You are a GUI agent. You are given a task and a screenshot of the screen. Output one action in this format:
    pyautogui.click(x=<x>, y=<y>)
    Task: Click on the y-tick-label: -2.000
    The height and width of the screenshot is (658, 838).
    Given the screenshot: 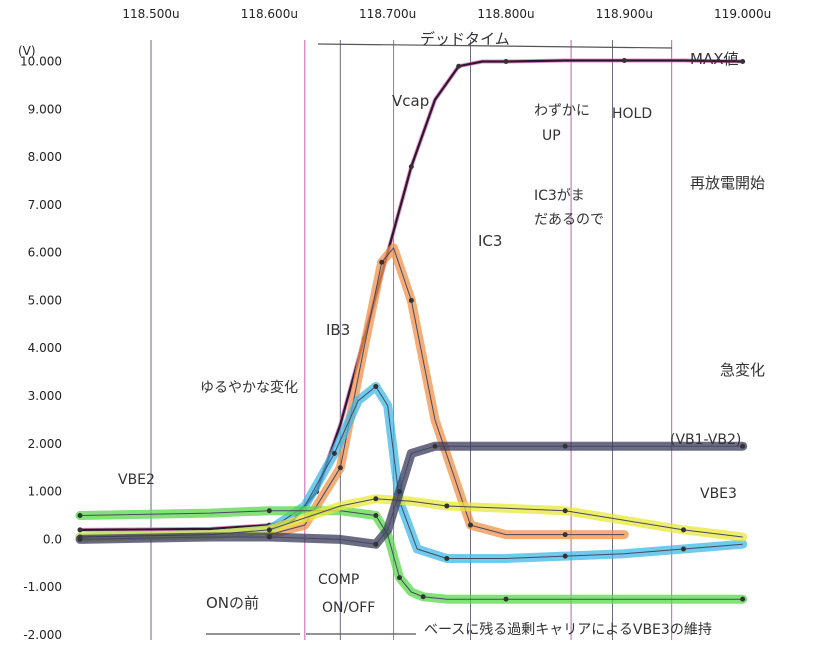 What is the action you would take?
    pyautogui.click(x=42, y=635)
    